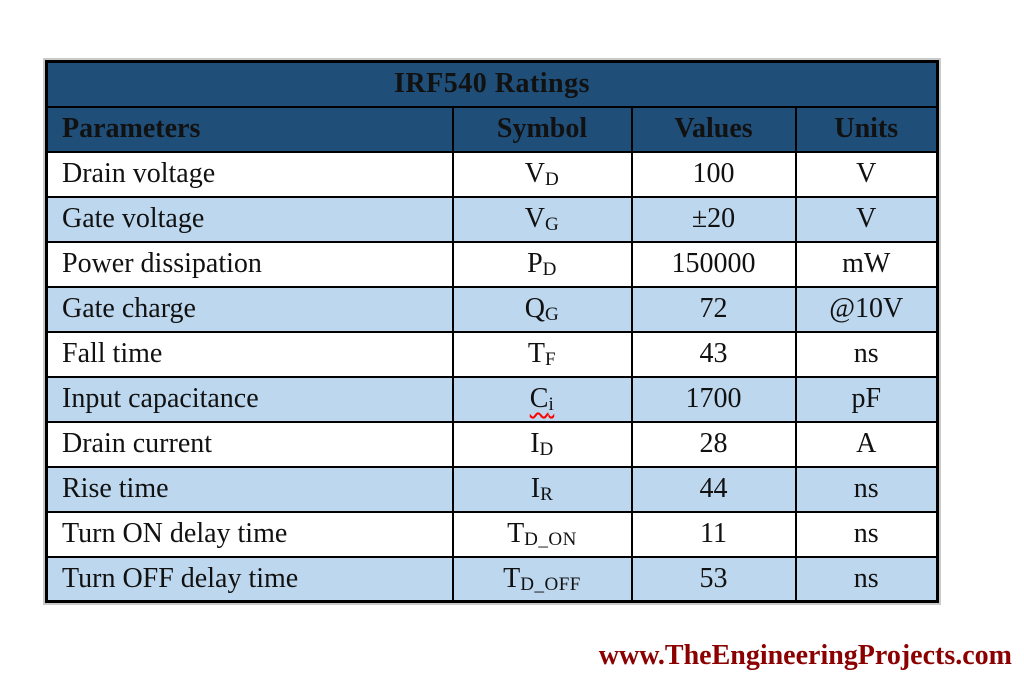 The image size is (1024, 690). What do you see at coordinates (713, 489) in the screenshot?
I see `value-cell: 44` at bounding box center [713, 489].